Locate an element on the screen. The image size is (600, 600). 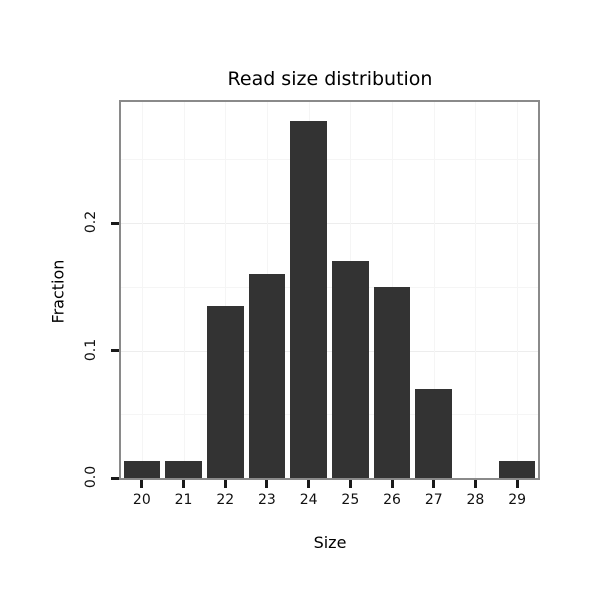
x-axis-title: Size is located at coordinates (330, 542).